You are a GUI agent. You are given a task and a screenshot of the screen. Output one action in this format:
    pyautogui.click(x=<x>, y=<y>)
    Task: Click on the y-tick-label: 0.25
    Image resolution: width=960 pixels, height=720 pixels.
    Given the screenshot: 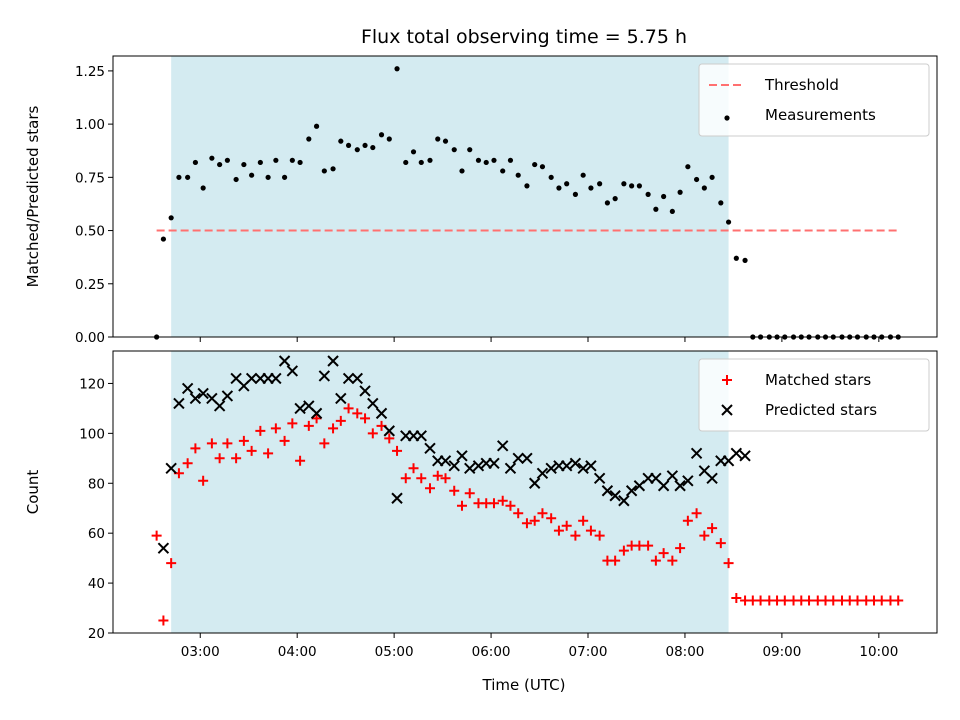 What is the action you would take?
    pyautogui.click(x=90, y=285)
    